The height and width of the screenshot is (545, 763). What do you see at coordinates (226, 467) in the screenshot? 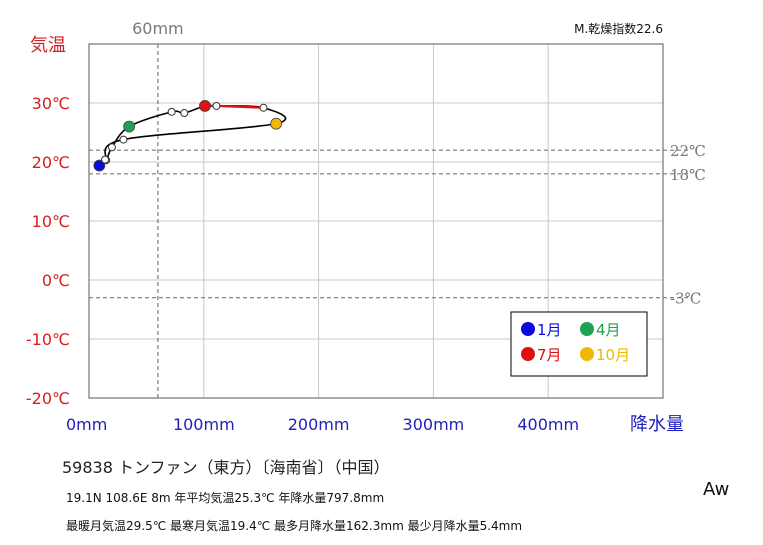
I see `station-name: 59838 トンファン（東方）〔海南省〕（中国）` at bounding box center [226, 467].